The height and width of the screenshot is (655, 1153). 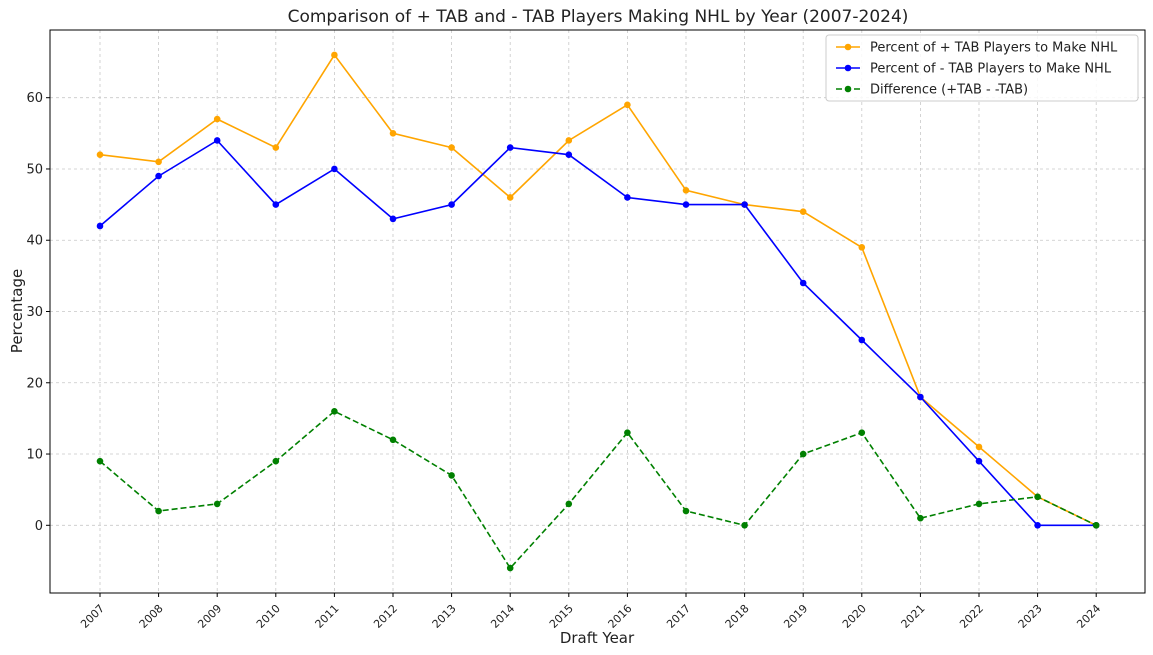 I want to click on x-tick-label: 2010, so click(x=268, y=616).